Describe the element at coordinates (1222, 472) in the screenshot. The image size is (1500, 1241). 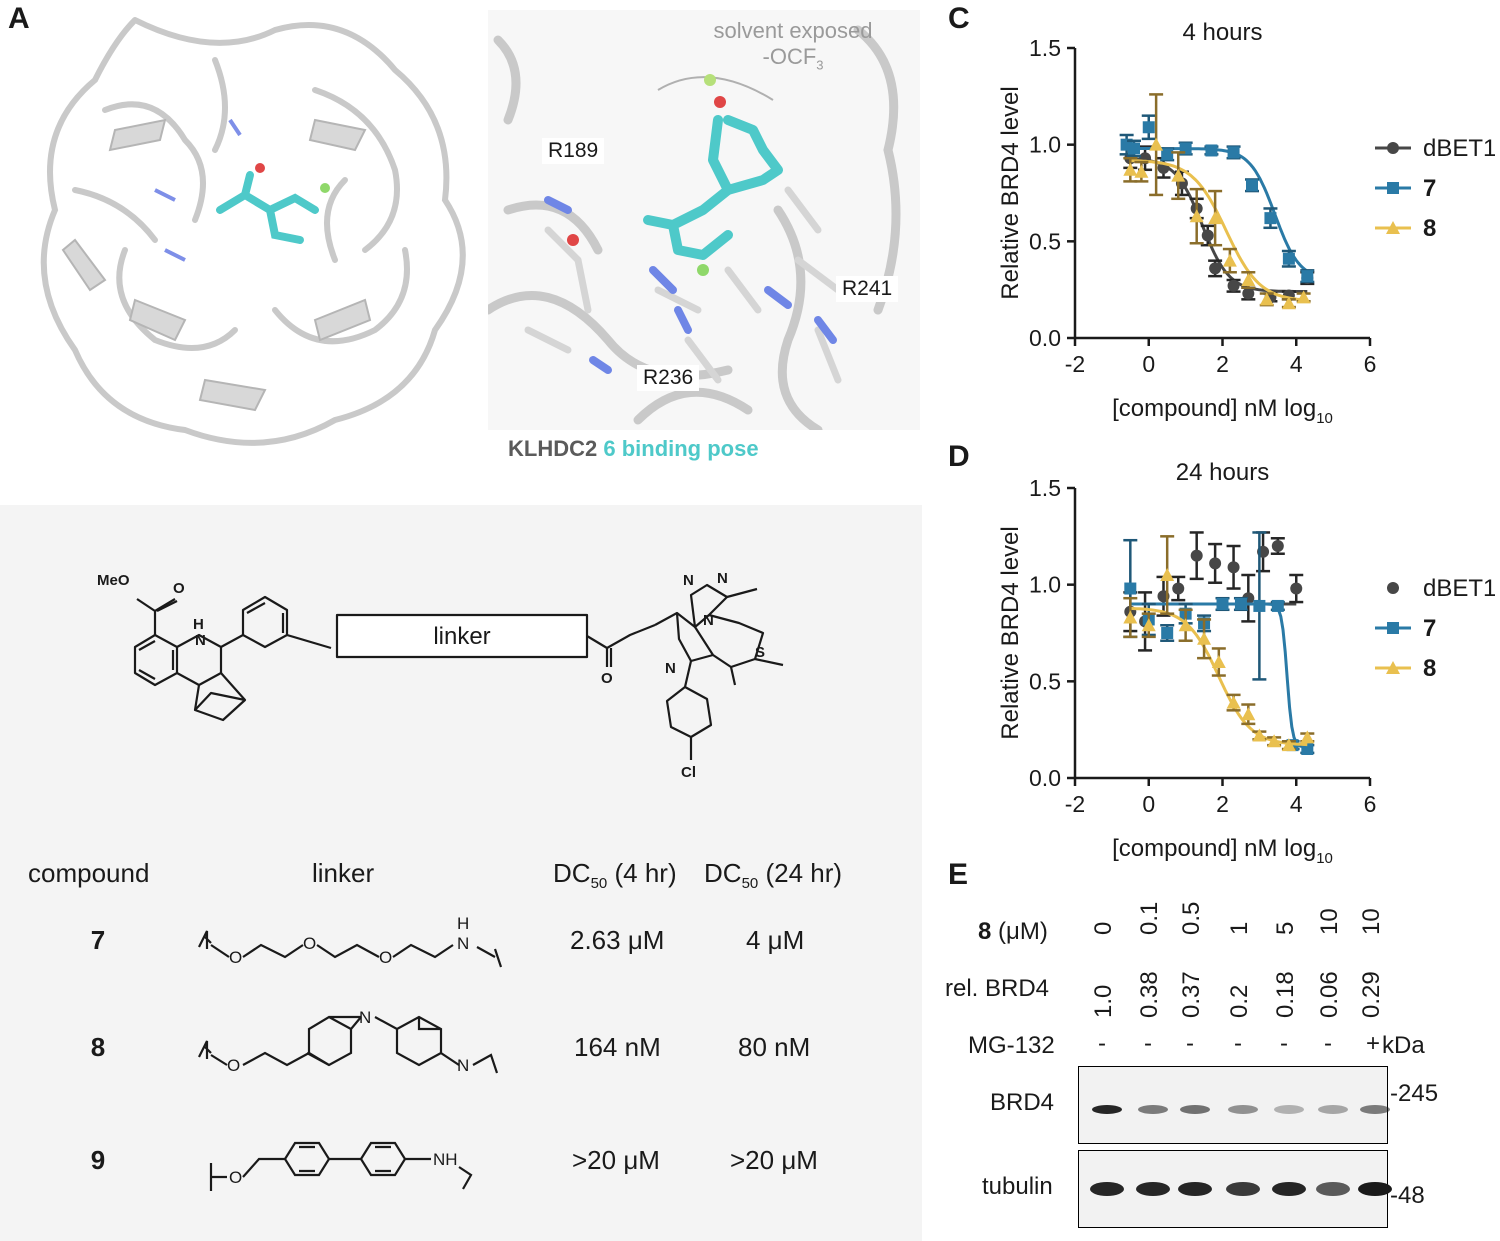
I see `chart-d-title: 24 hours` at that location.